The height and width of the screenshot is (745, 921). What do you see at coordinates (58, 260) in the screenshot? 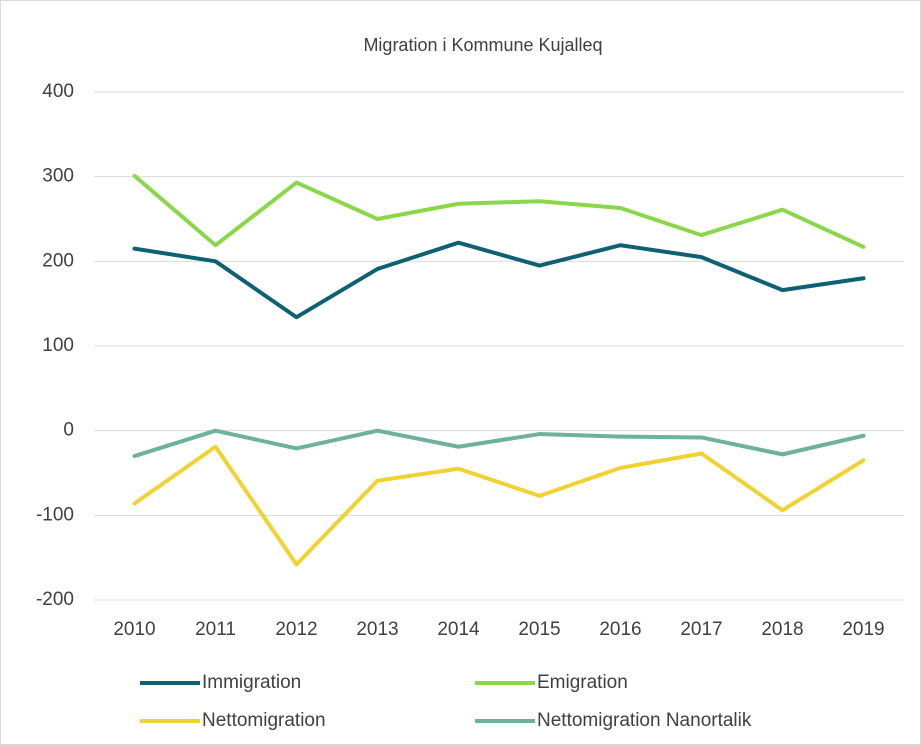
I see `y-tick-label: 200` at bounding box center [58, 260].